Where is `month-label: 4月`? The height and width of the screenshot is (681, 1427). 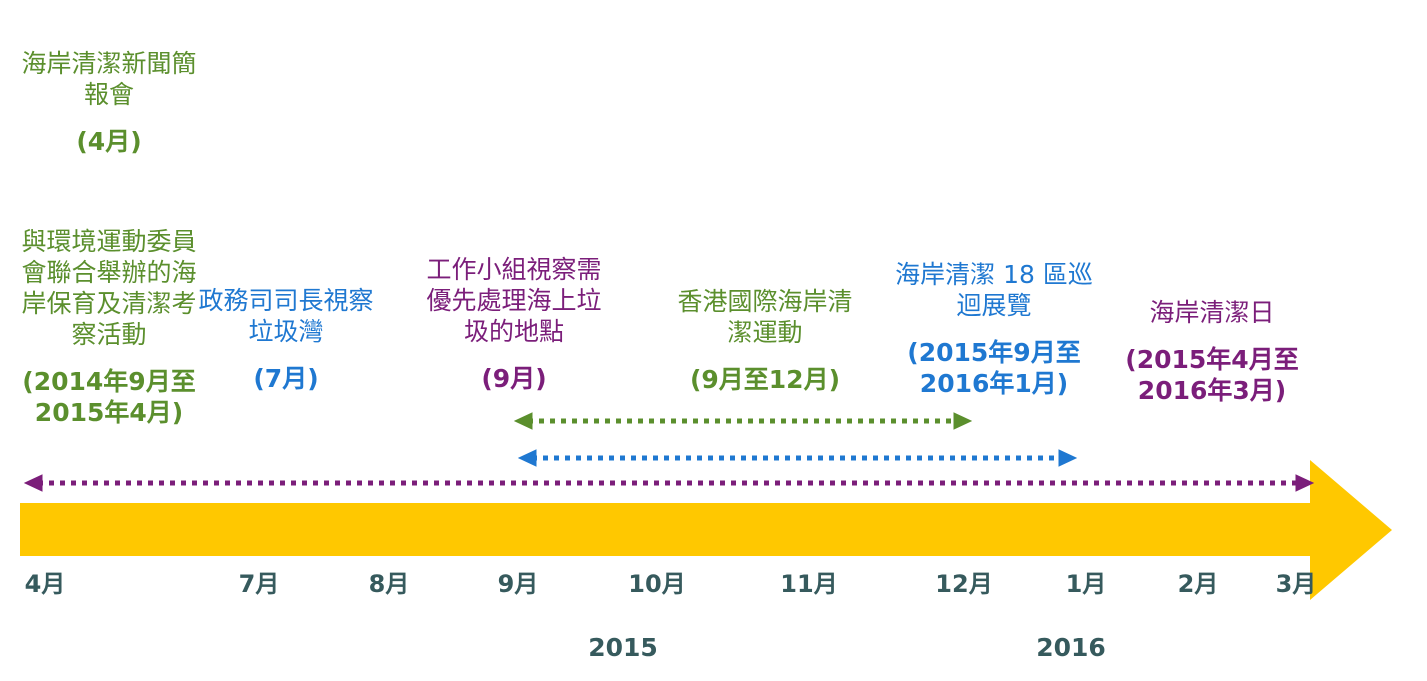
month-label: 4月 is located at coordinates (45, 584).